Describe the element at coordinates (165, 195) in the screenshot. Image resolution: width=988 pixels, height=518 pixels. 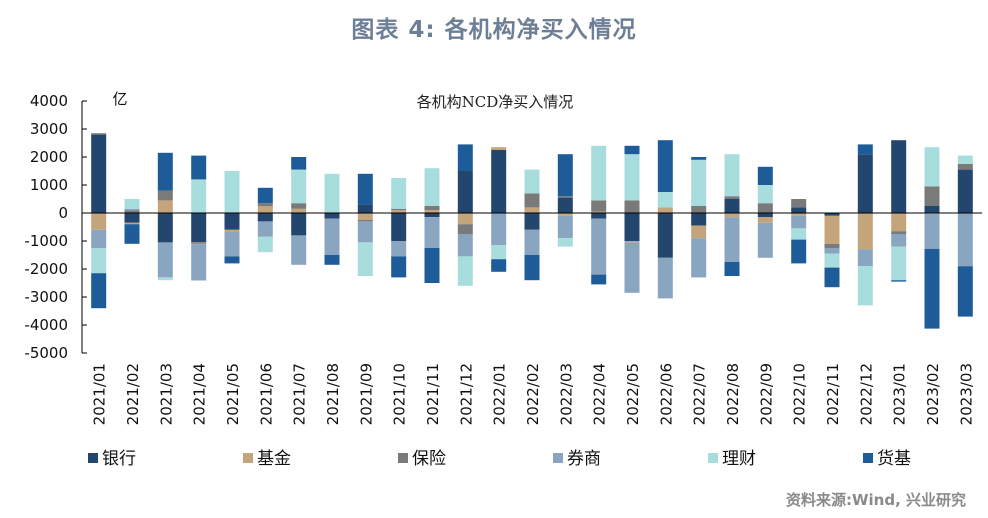
I see `bar-segment-2021-03-s2` at that location.